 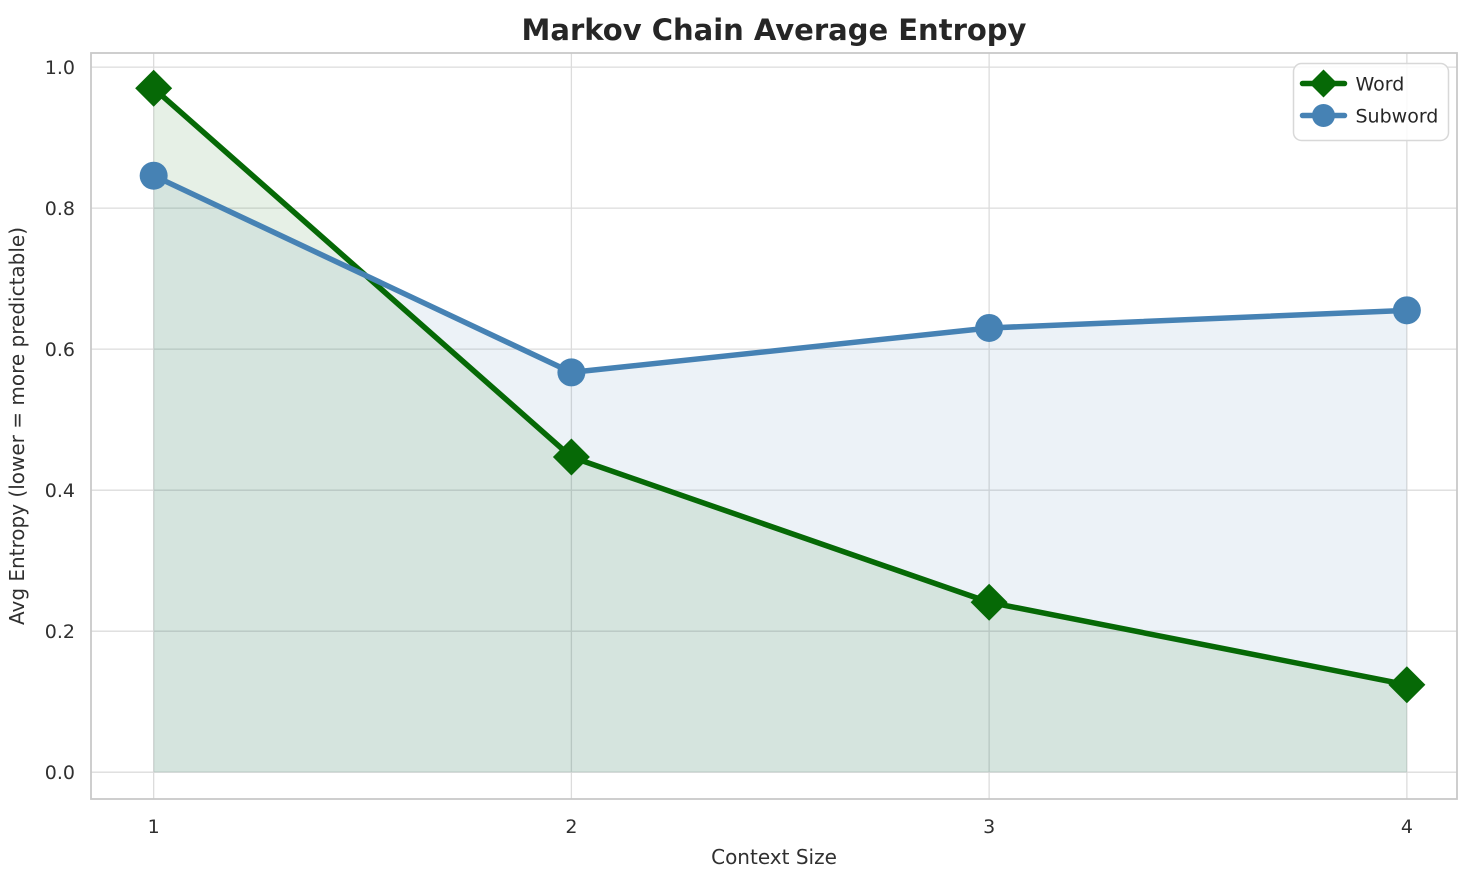 I want to click on x-tick-label: 1, so click(x=154, y=827).